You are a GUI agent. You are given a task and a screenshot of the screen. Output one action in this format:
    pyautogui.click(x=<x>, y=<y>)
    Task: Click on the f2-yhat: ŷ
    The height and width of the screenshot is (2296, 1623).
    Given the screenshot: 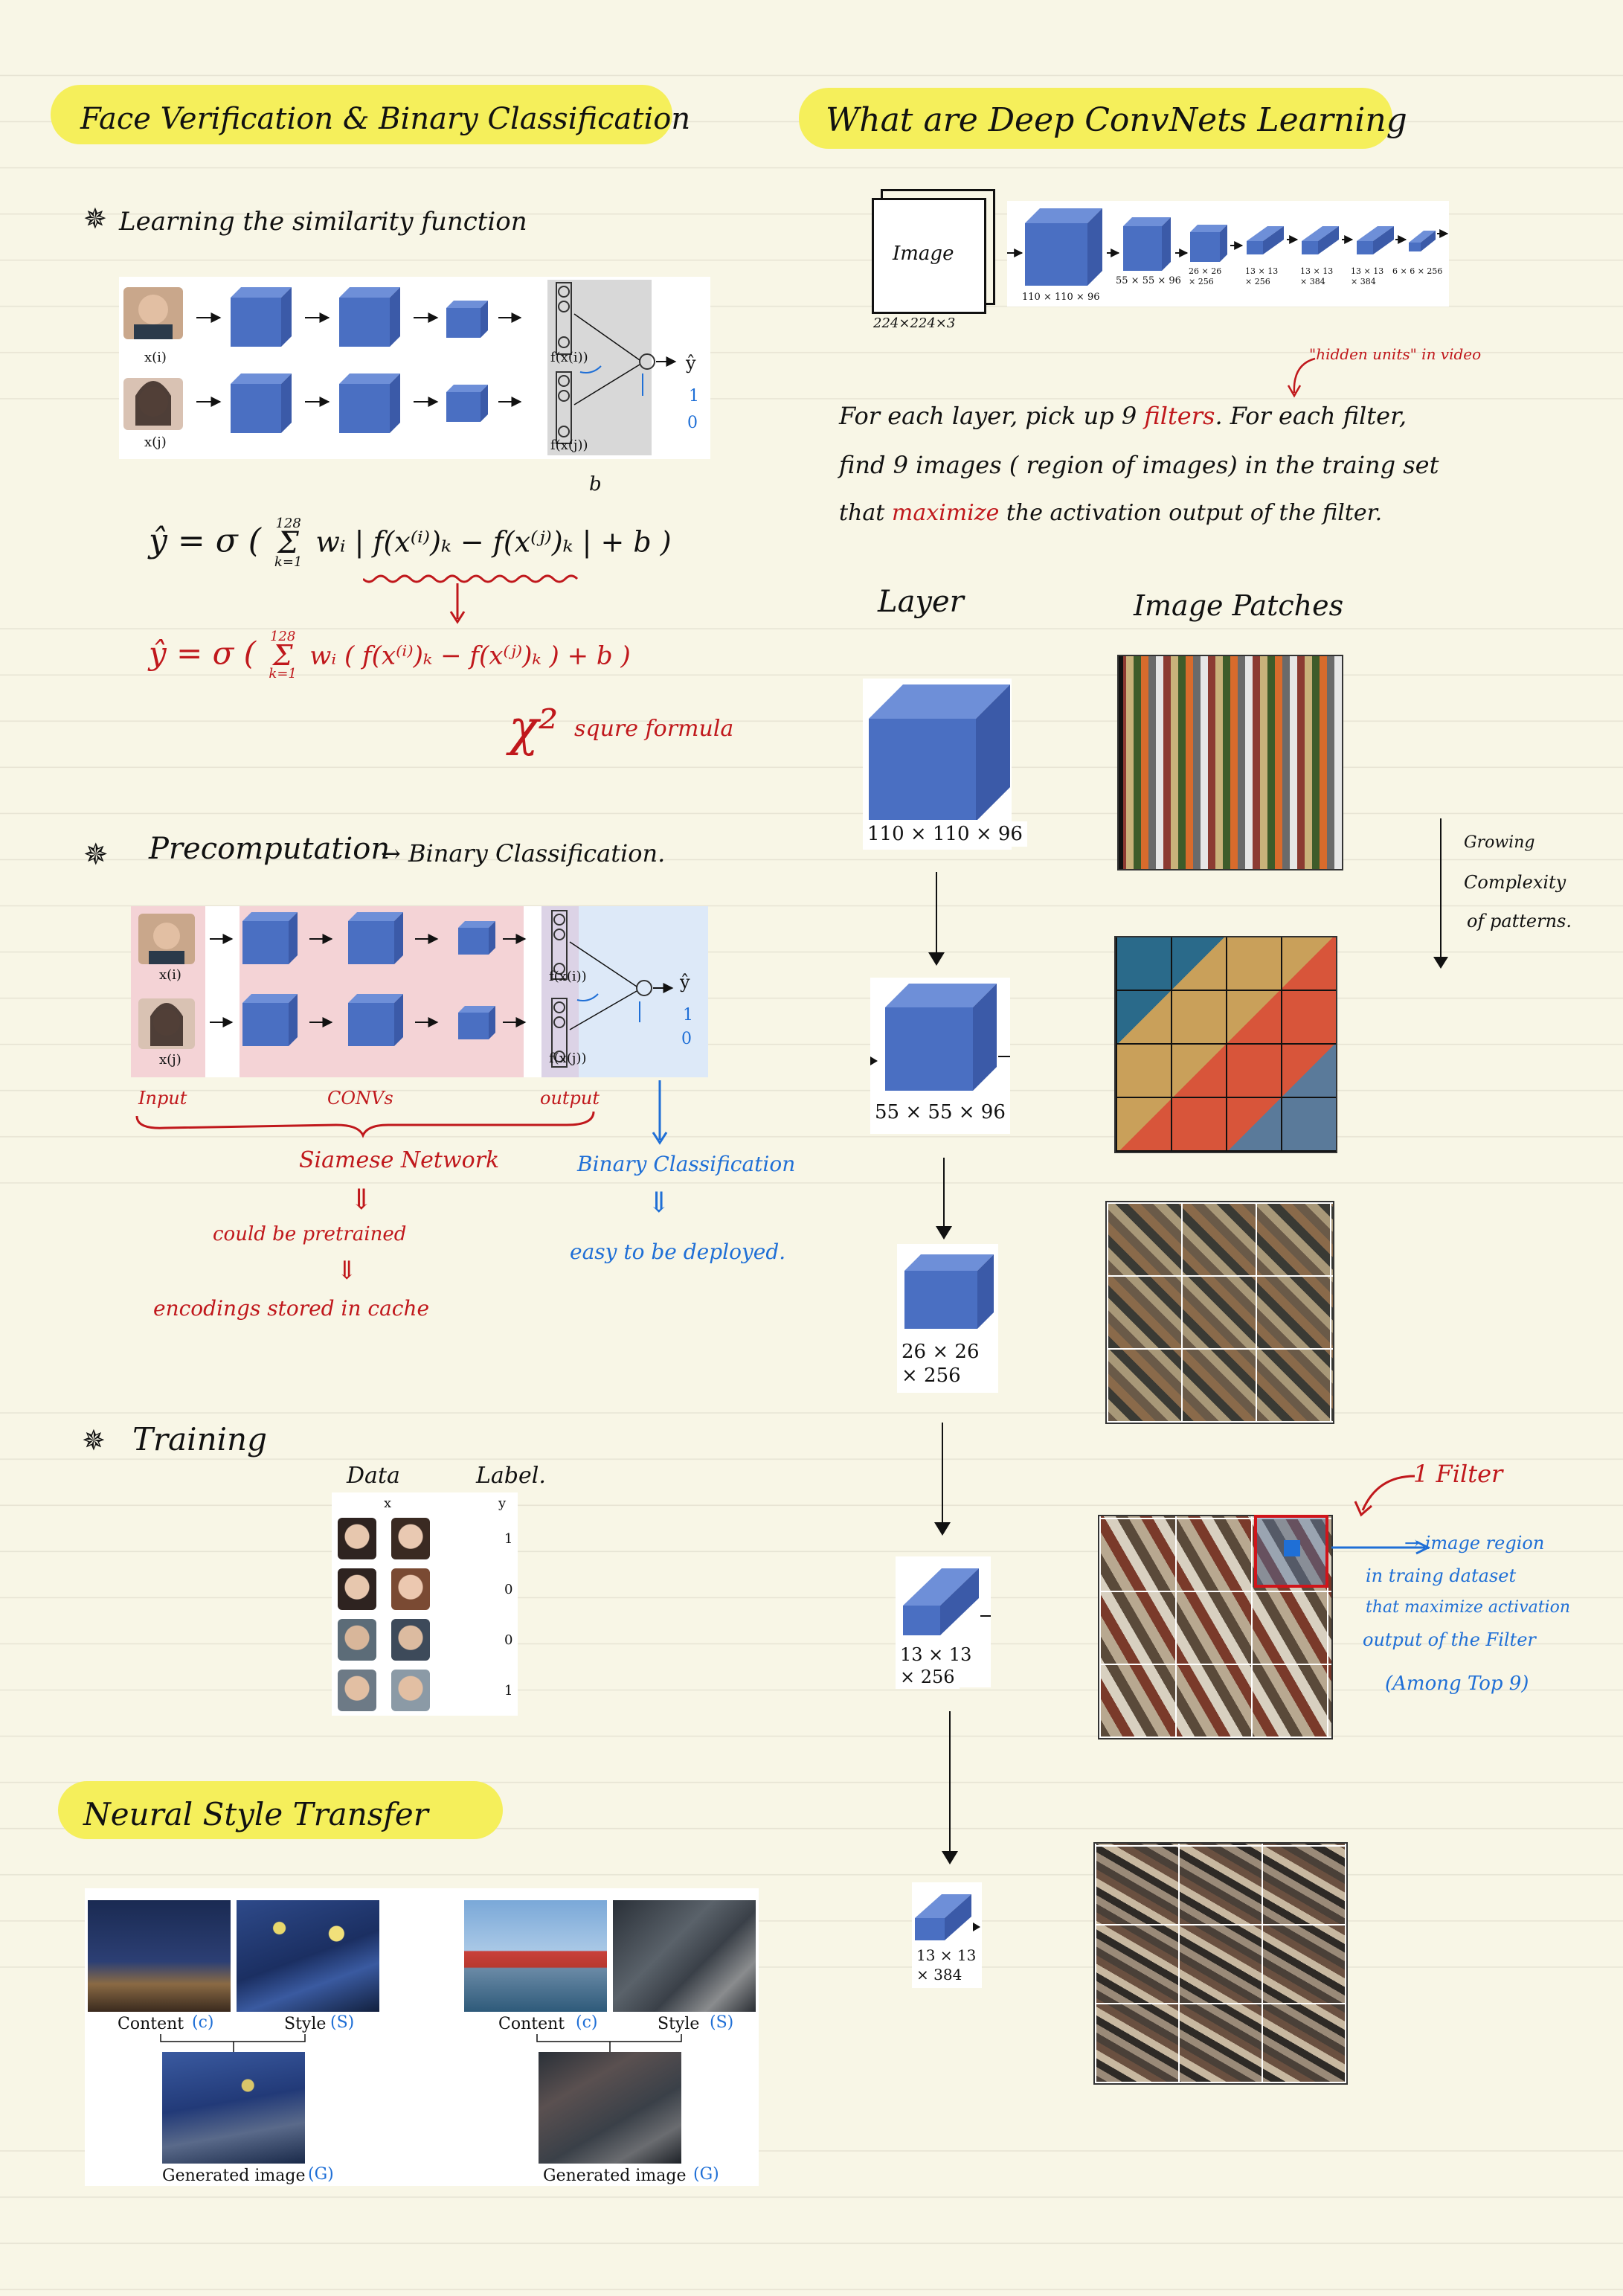 What is the action you would take?
    pyautogui.click(x=158, y=653)
    